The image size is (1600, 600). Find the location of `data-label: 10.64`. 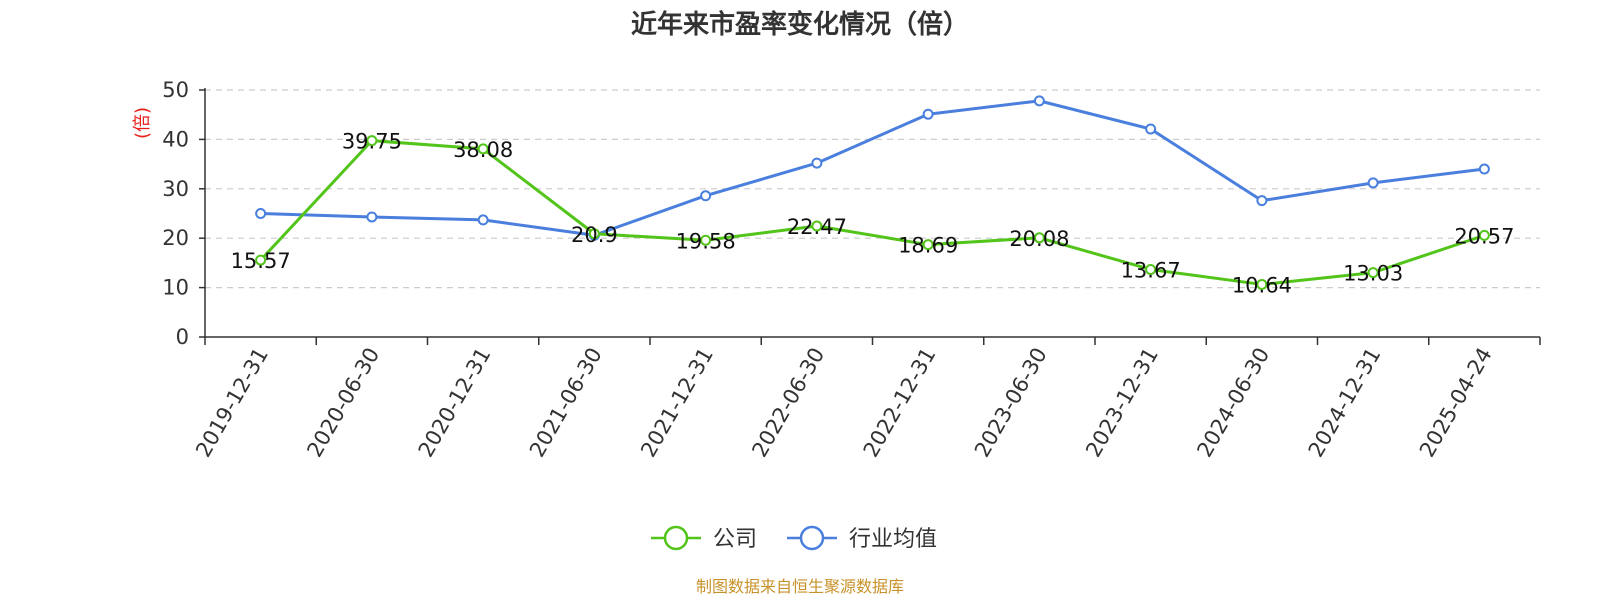

data-label: 10.64 is located at coordinates (1262, 285).